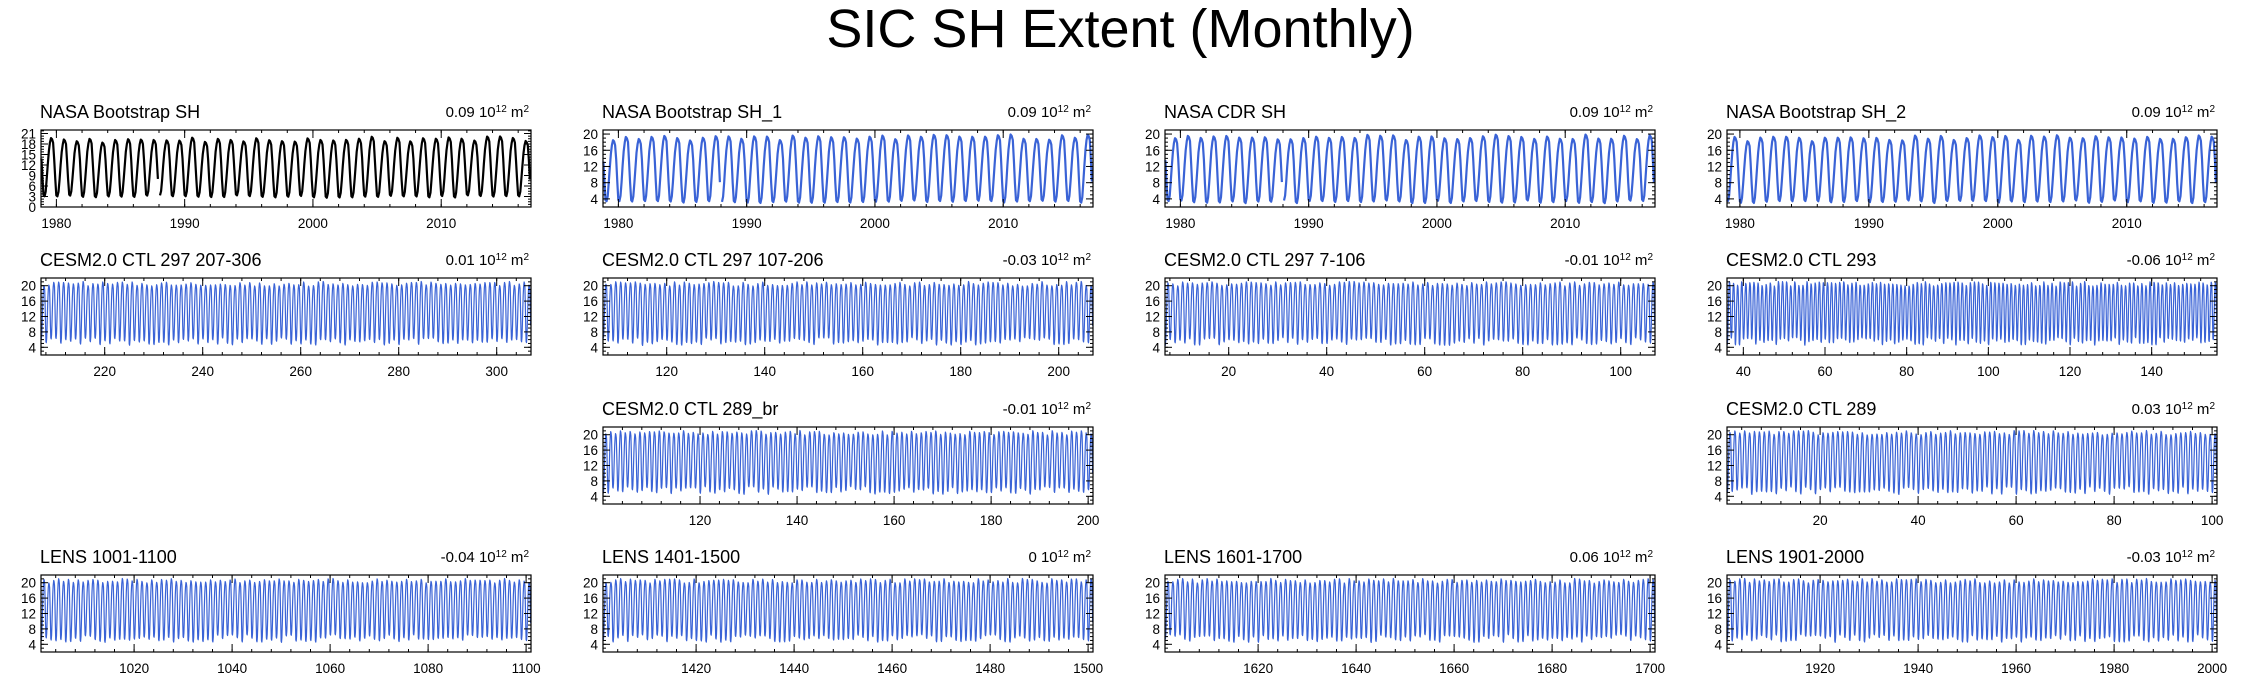 Image resolution: width=2241 pixels, height=693 pixels. Describe the element at coordinates (1552, 668) in the screenshot. I see `x-tick-label: 1680` at that location.